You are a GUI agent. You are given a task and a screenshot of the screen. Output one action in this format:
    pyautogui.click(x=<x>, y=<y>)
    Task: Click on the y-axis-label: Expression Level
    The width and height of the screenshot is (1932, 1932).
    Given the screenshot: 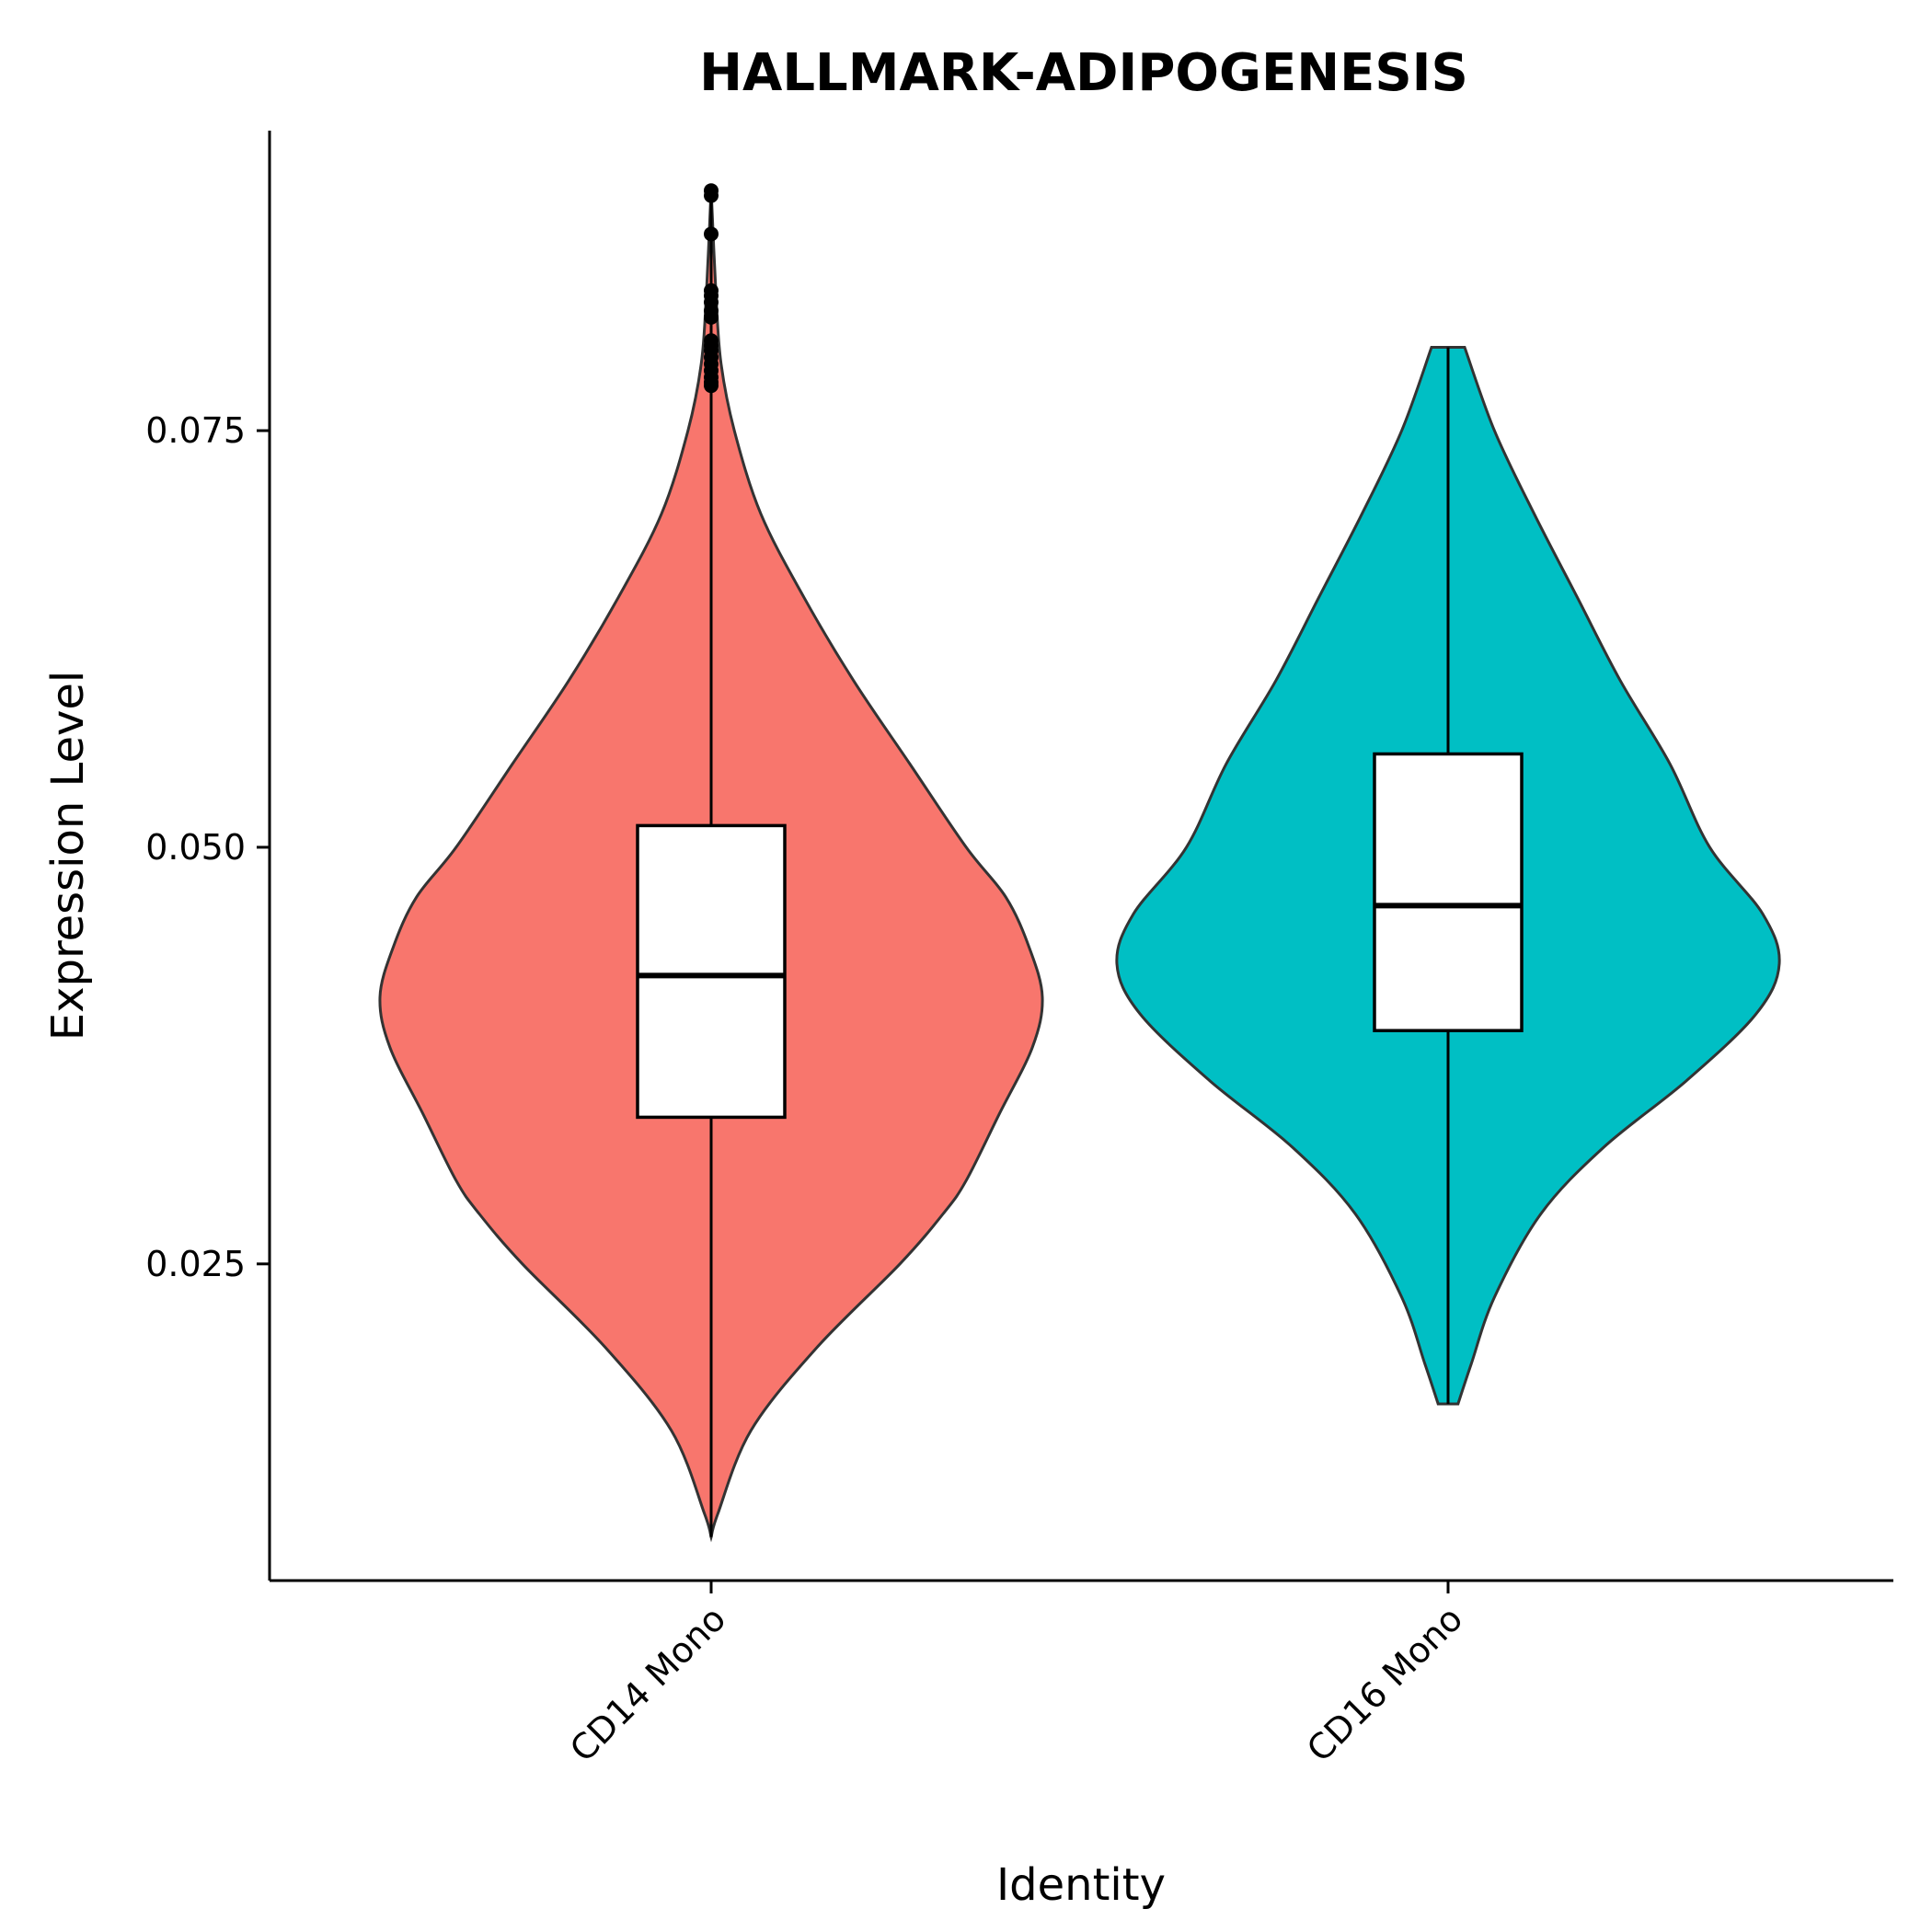 What is the action you would take?
    pyautogui.click(x=68, y=856)
    